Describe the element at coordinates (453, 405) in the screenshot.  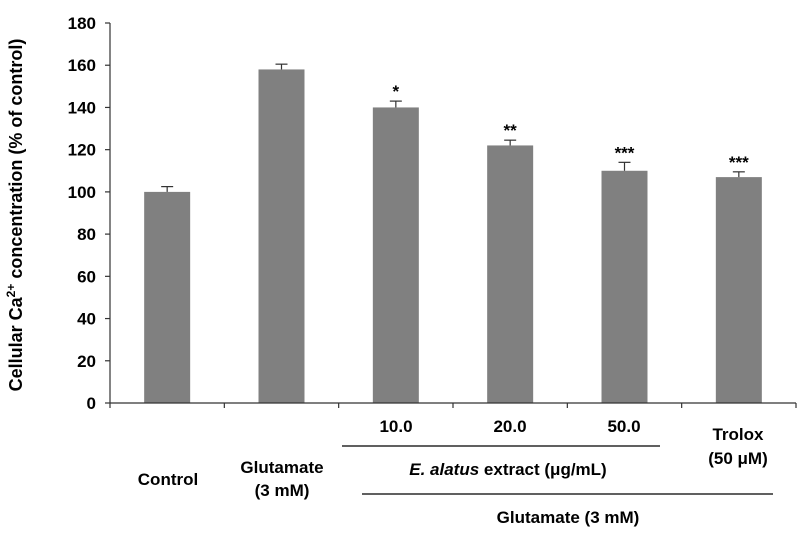
I see `x-axis-ticks` at that location.